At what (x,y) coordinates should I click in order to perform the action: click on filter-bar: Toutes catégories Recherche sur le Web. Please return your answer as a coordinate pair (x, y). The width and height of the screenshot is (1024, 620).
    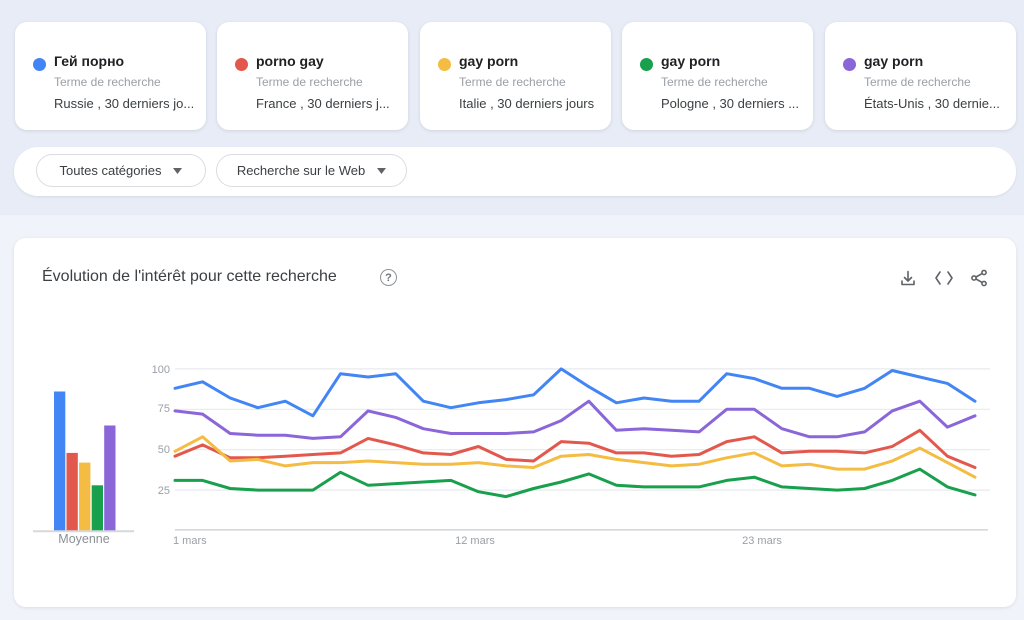
    Looking at the image, I should click on (515, 171).